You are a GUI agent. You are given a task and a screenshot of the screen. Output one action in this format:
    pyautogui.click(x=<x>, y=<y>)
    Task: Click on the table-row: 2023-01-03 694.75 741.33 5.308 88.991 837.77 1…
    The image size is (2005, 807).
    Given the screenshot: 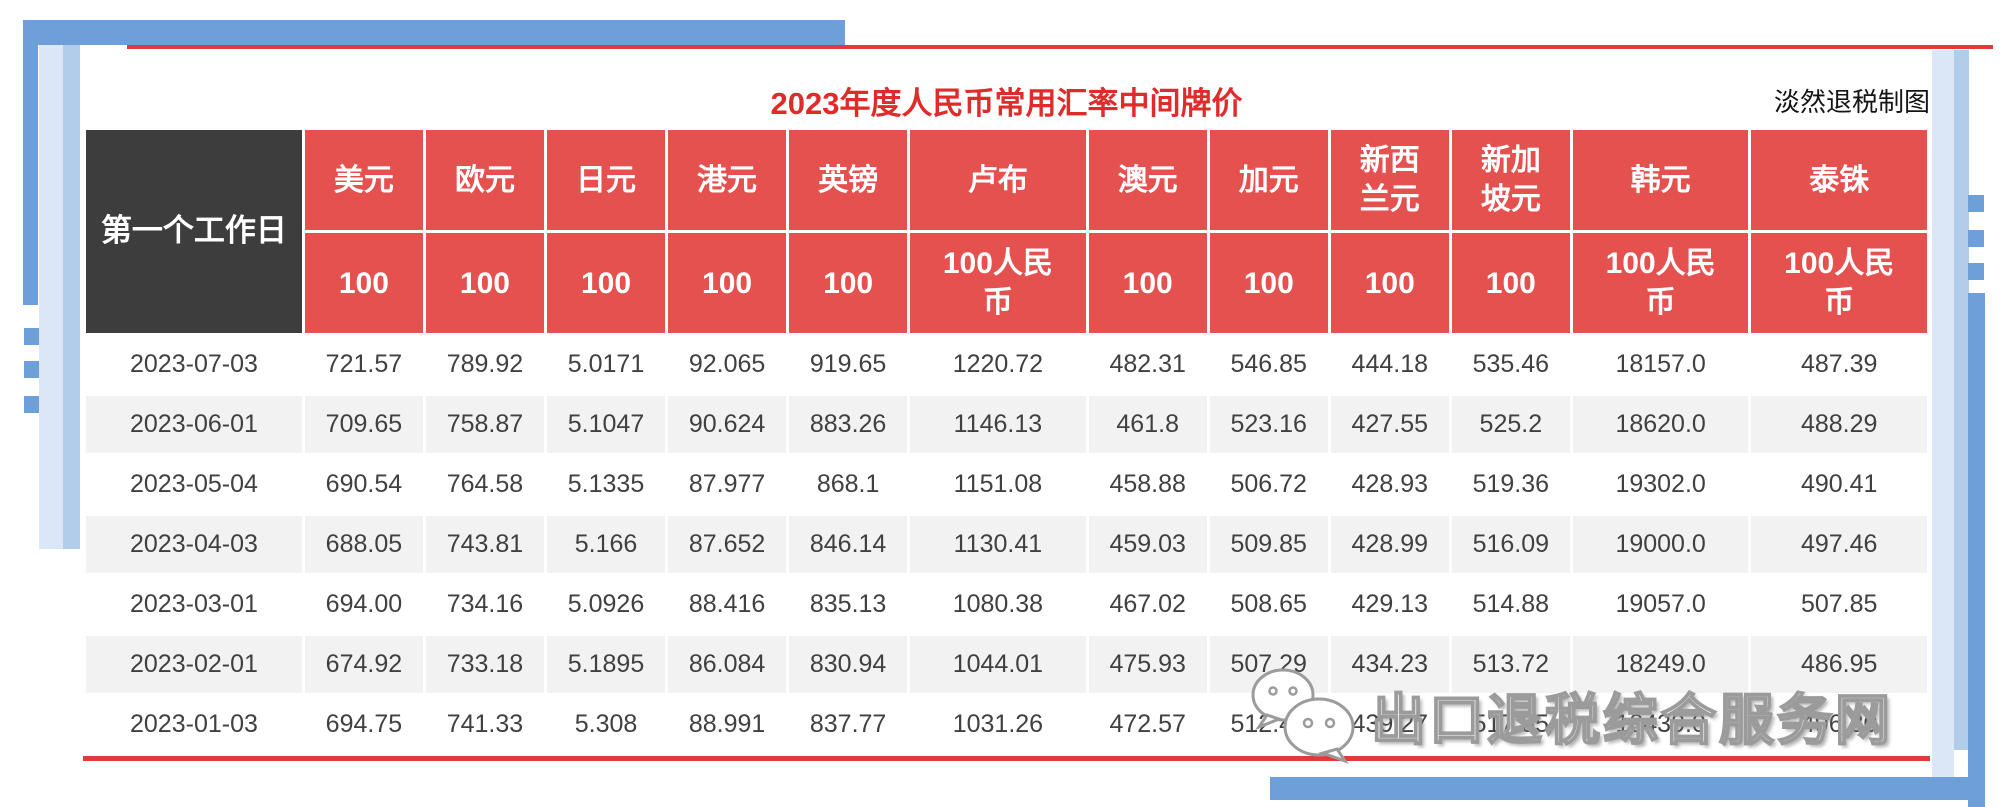 What is the action you would take?
    pyautogui.click(x=1006, y=724)
    